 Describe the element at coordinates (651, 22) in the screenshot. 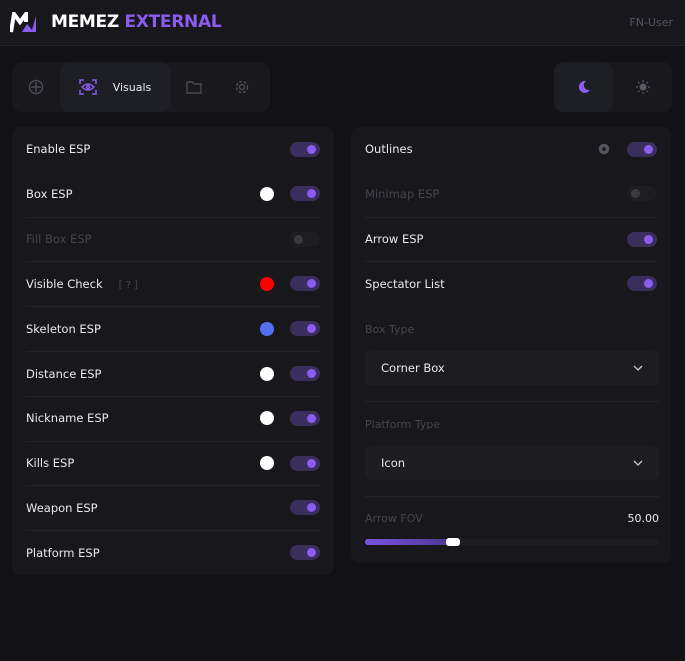

I see `user-label: FN-User` at that location.